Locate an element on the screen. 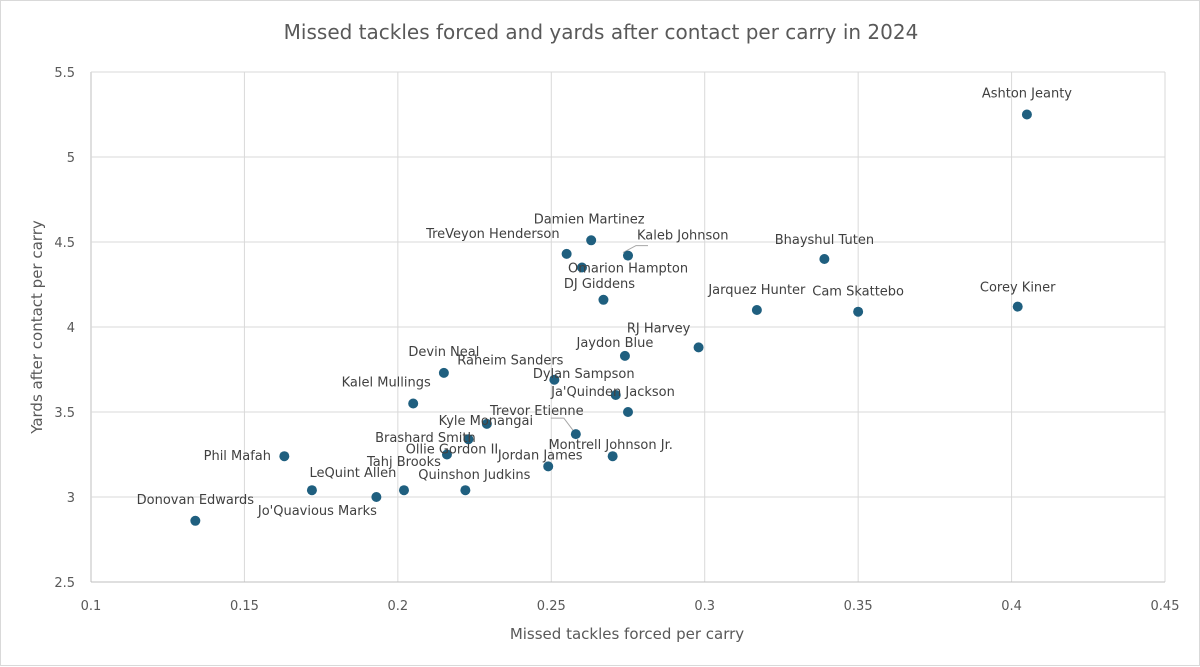 The width and height of the screenshot is (1200, 667). data-point-label: Raheim Sanders is located at coordinates (510, 361).